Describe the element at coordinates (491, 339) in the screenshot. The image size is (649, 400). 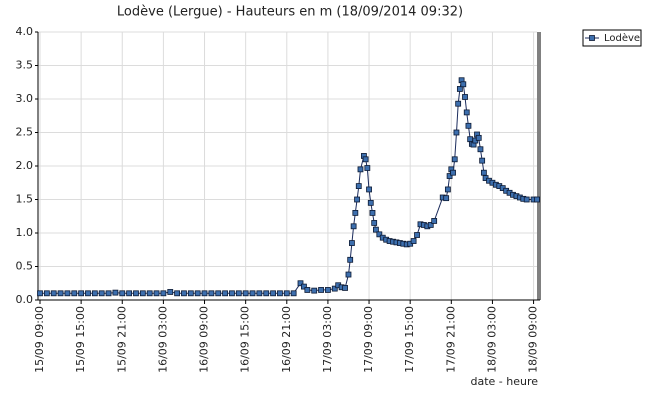
I see `x-tick-label: 18/09 03:00` at that location.